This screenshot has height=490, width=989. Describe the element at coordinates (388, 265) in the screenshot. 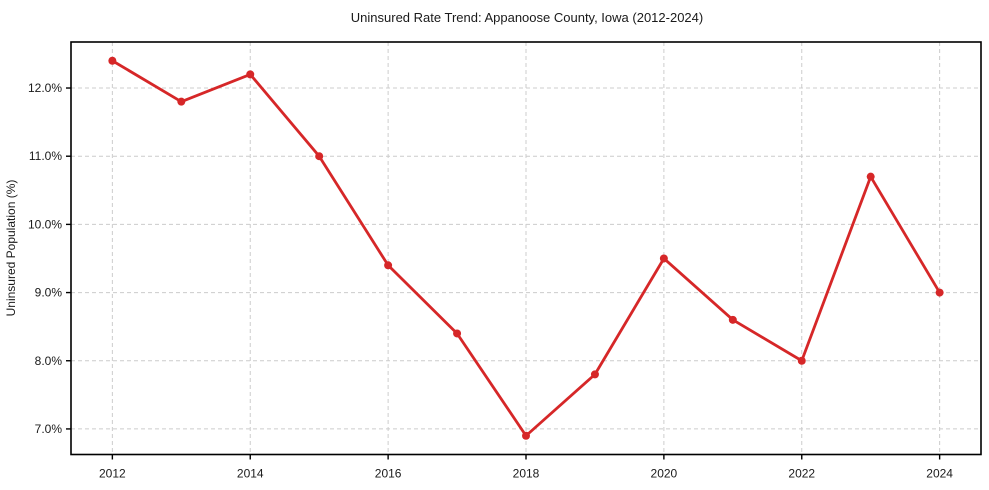

I see `data-point-2016` at that location.